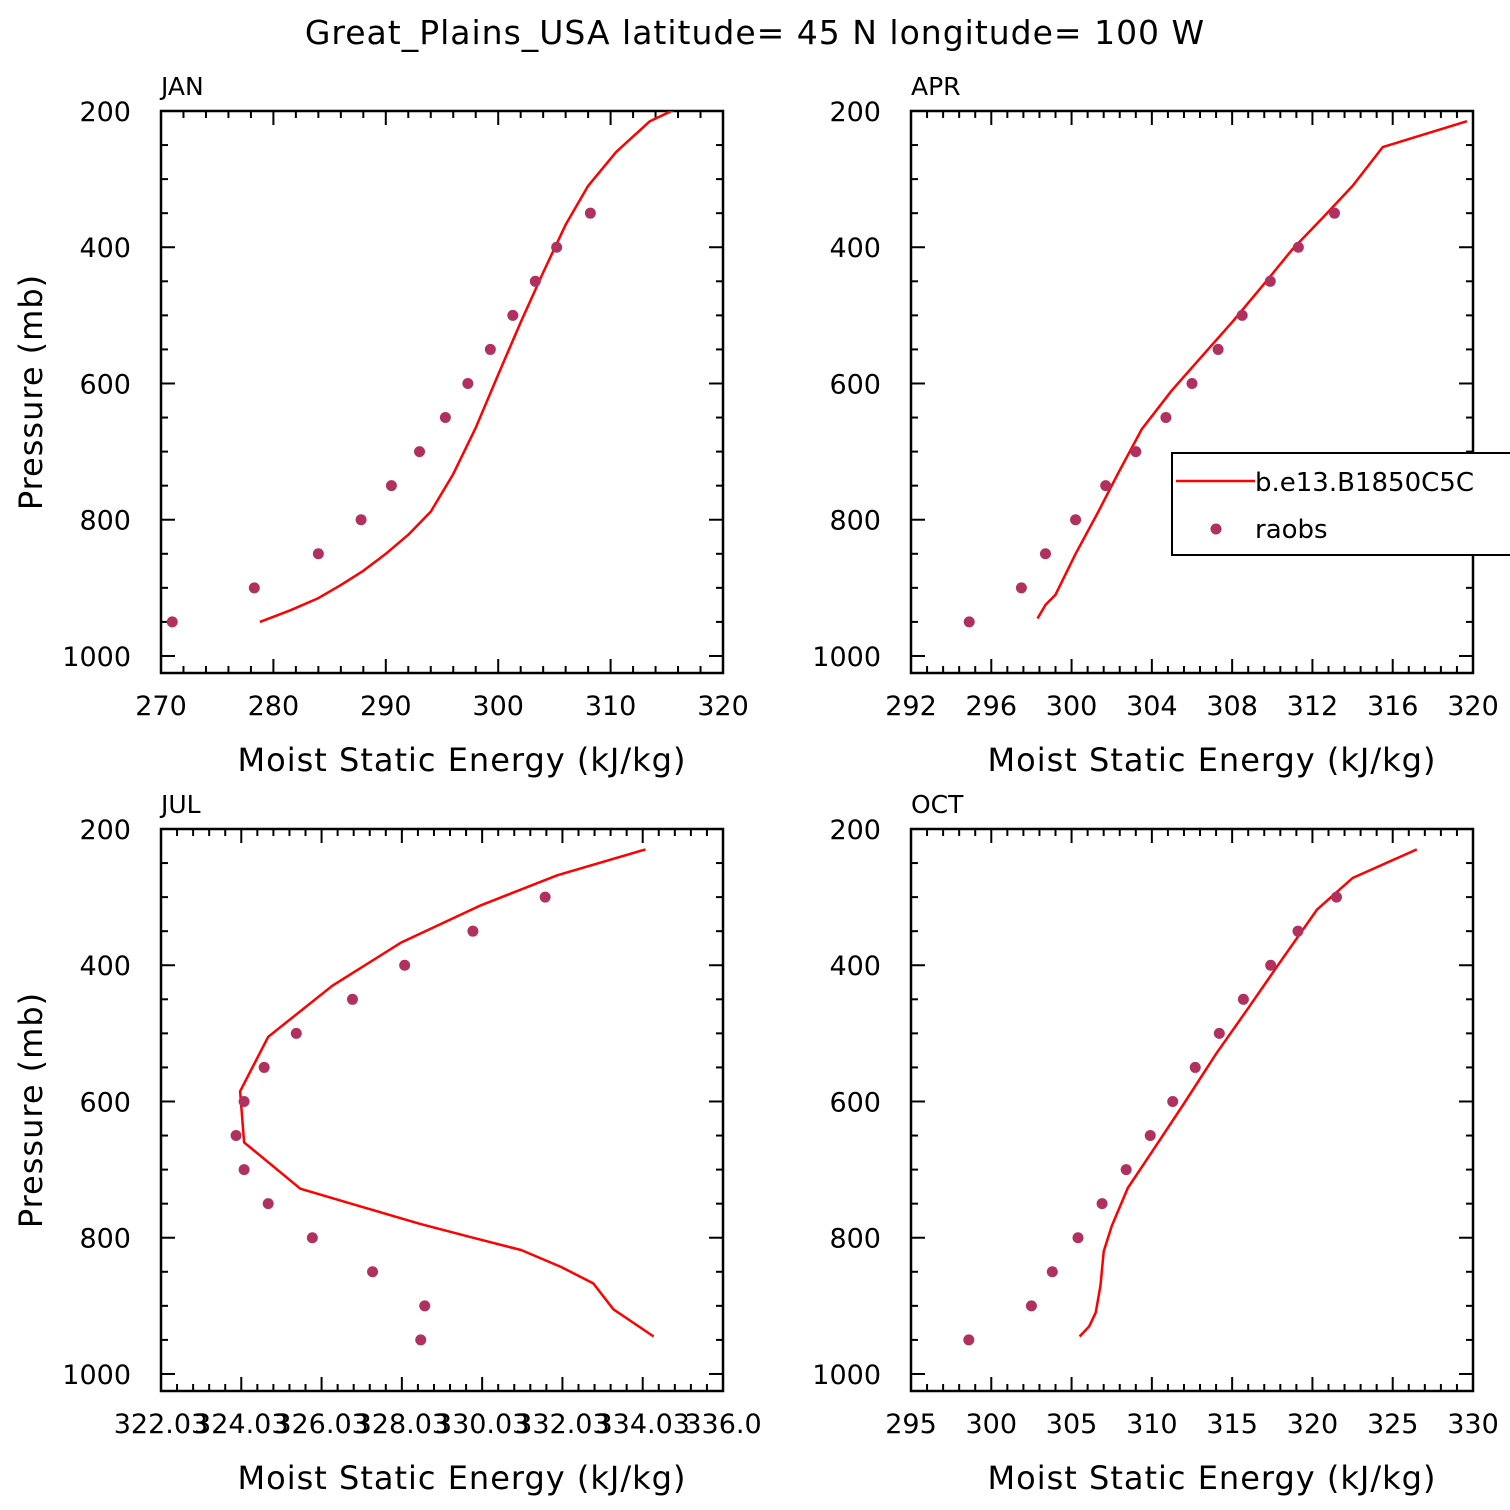 This screenshot has width=1510, height=1510. Describe the element at coordinates (1313, 706) in the screenshot. I see `x-tick-label: 312` at that location.